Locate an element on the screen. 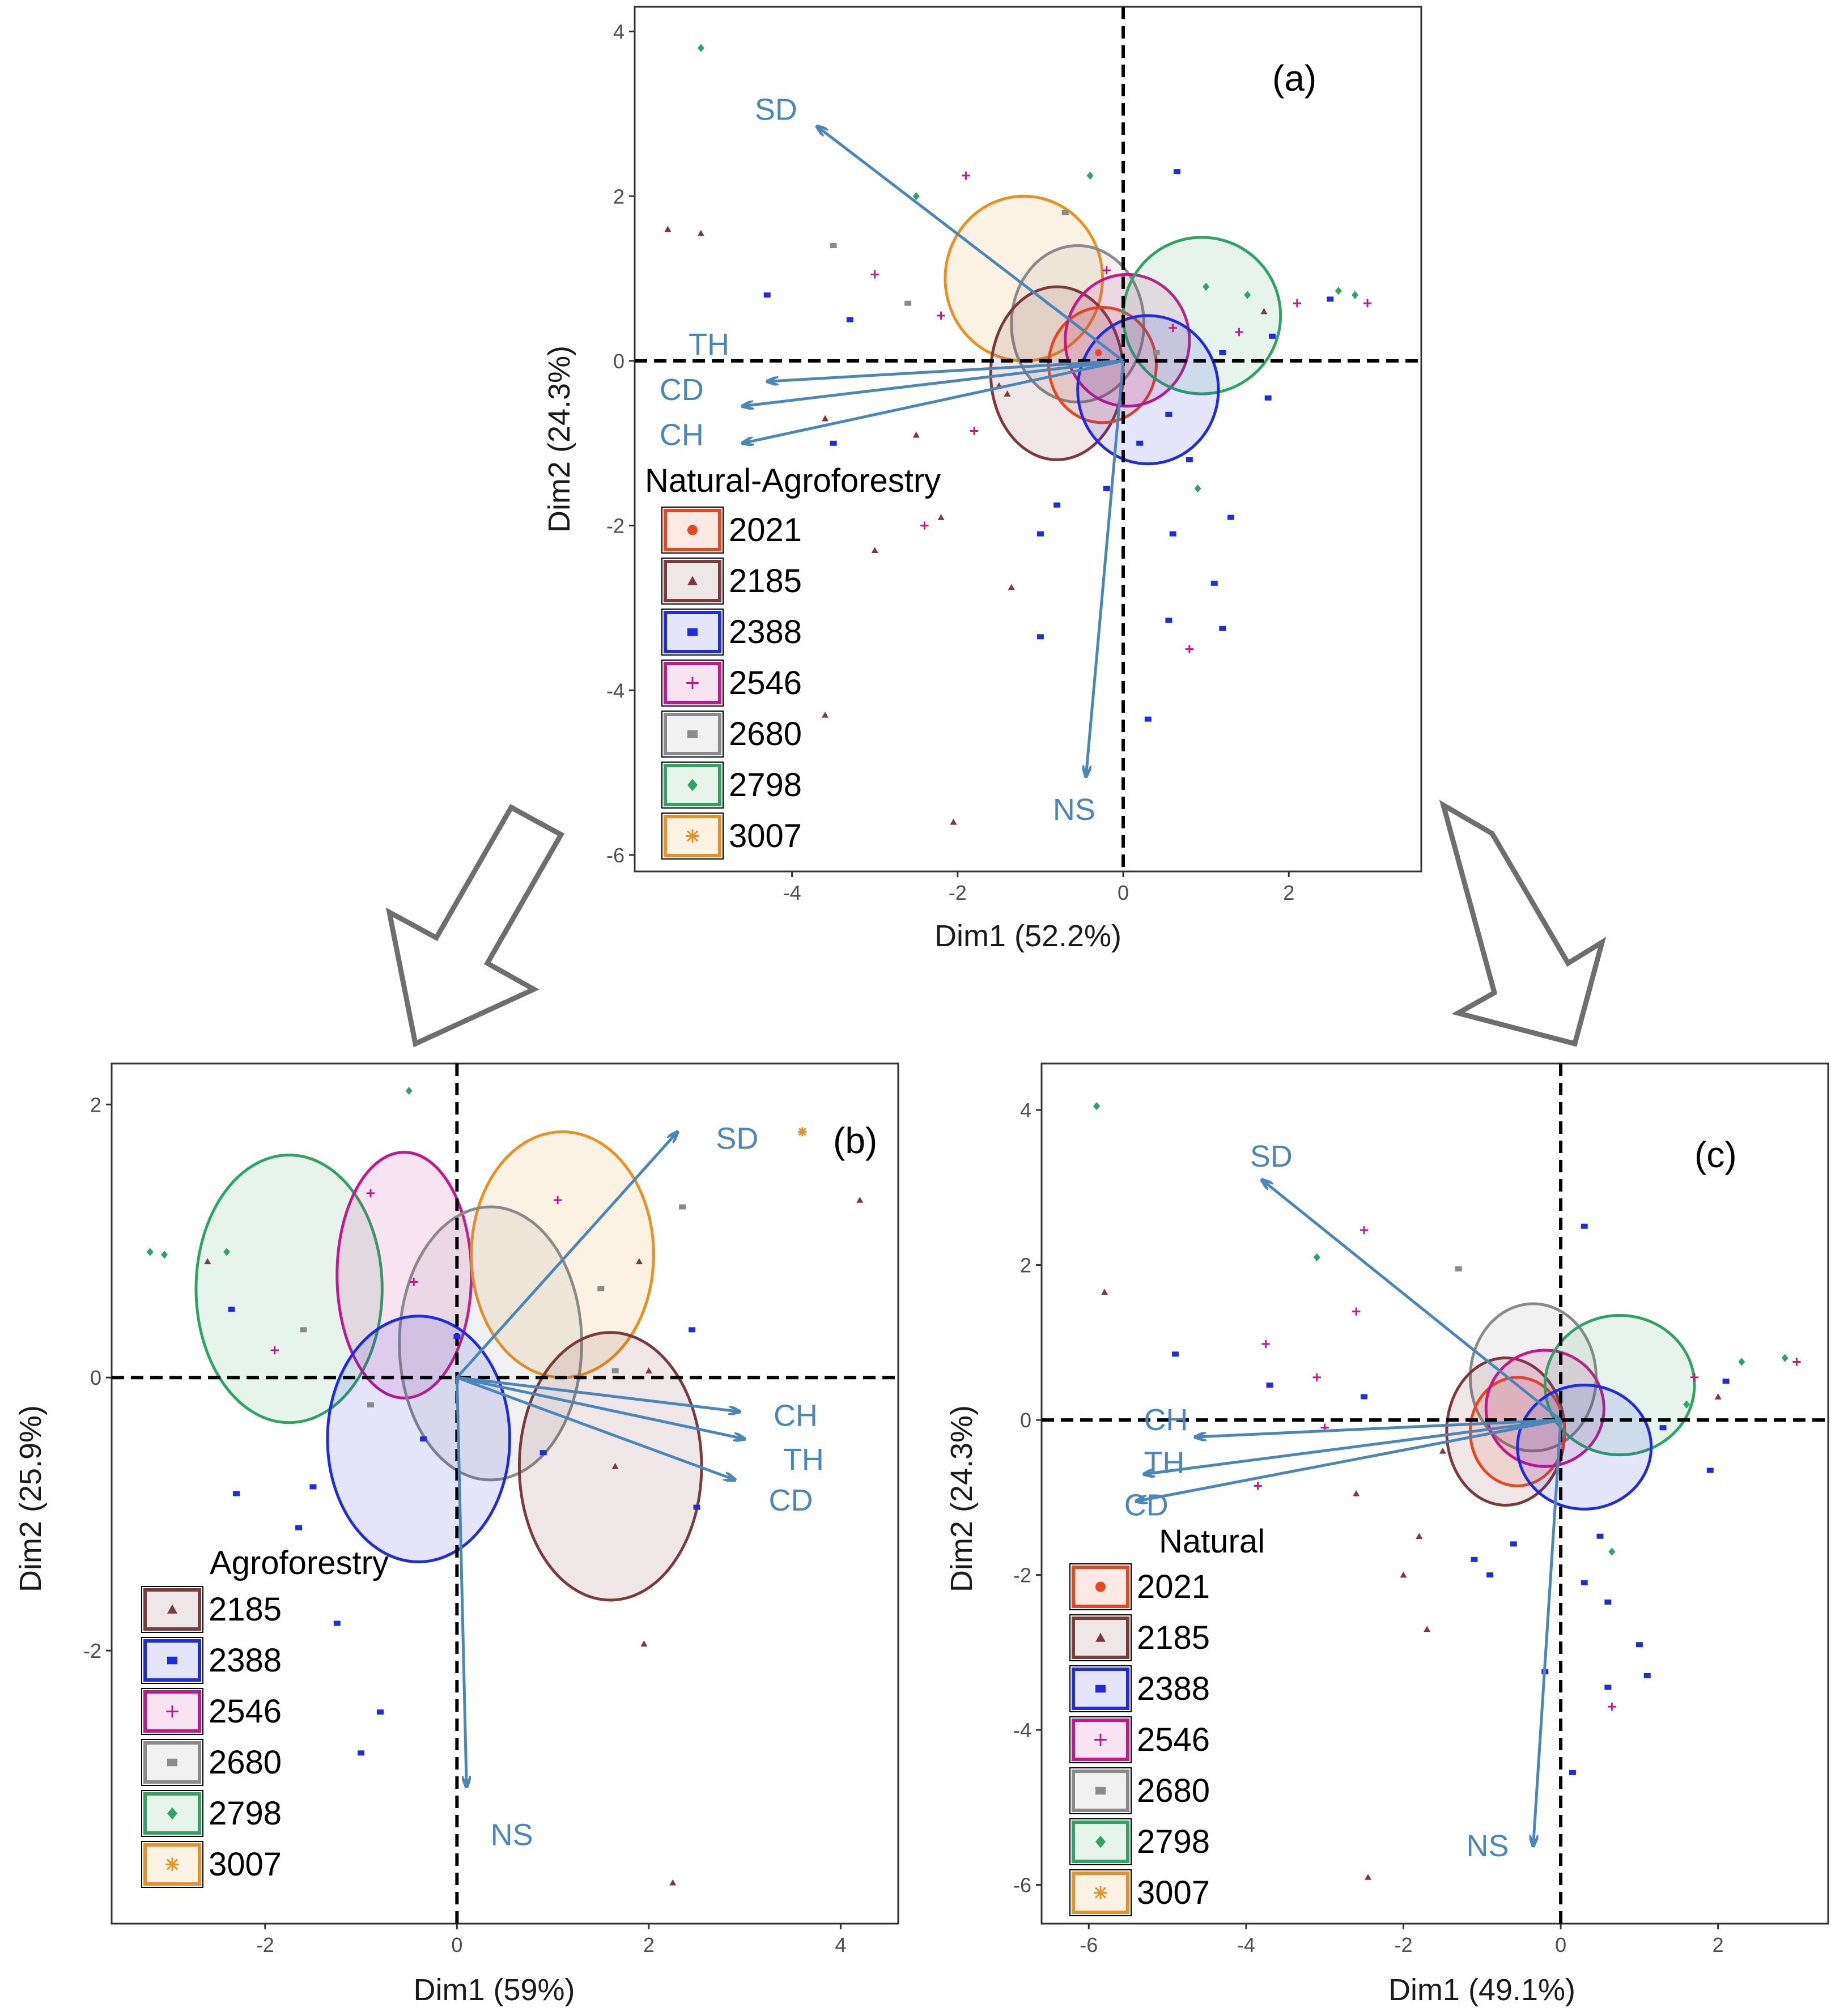 The height and width of the screenshot is (2016, 1831). y-ticks: -6 -4 -2 0 2 4 is located at coordinates (620, 444).